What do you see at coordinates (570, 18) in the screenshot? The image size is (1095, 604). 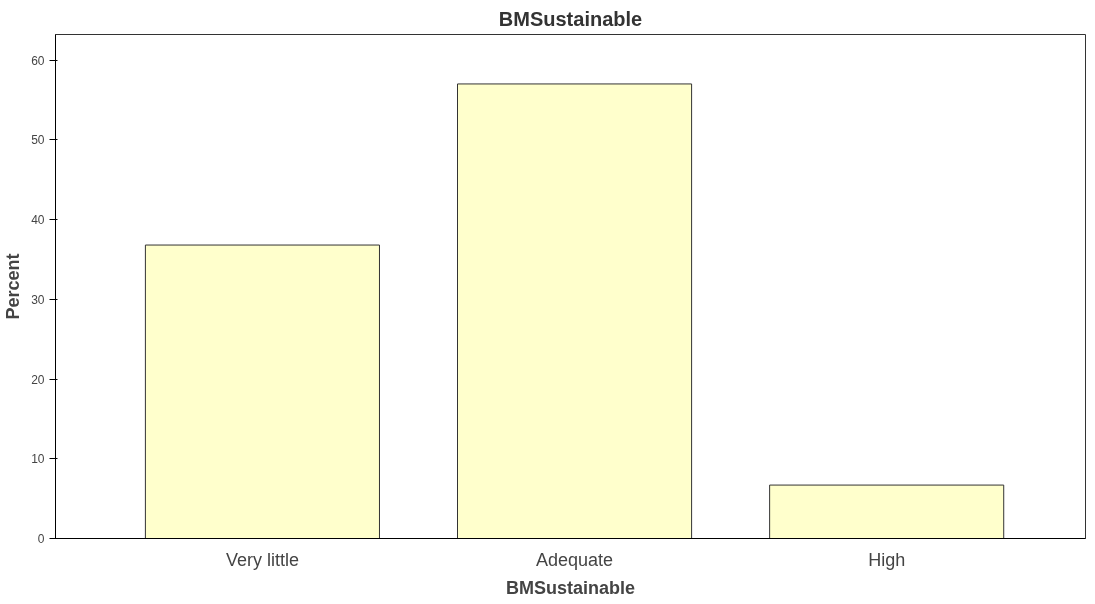 I see `chart-title: BMSustainable` at bounding box center [570, 18].